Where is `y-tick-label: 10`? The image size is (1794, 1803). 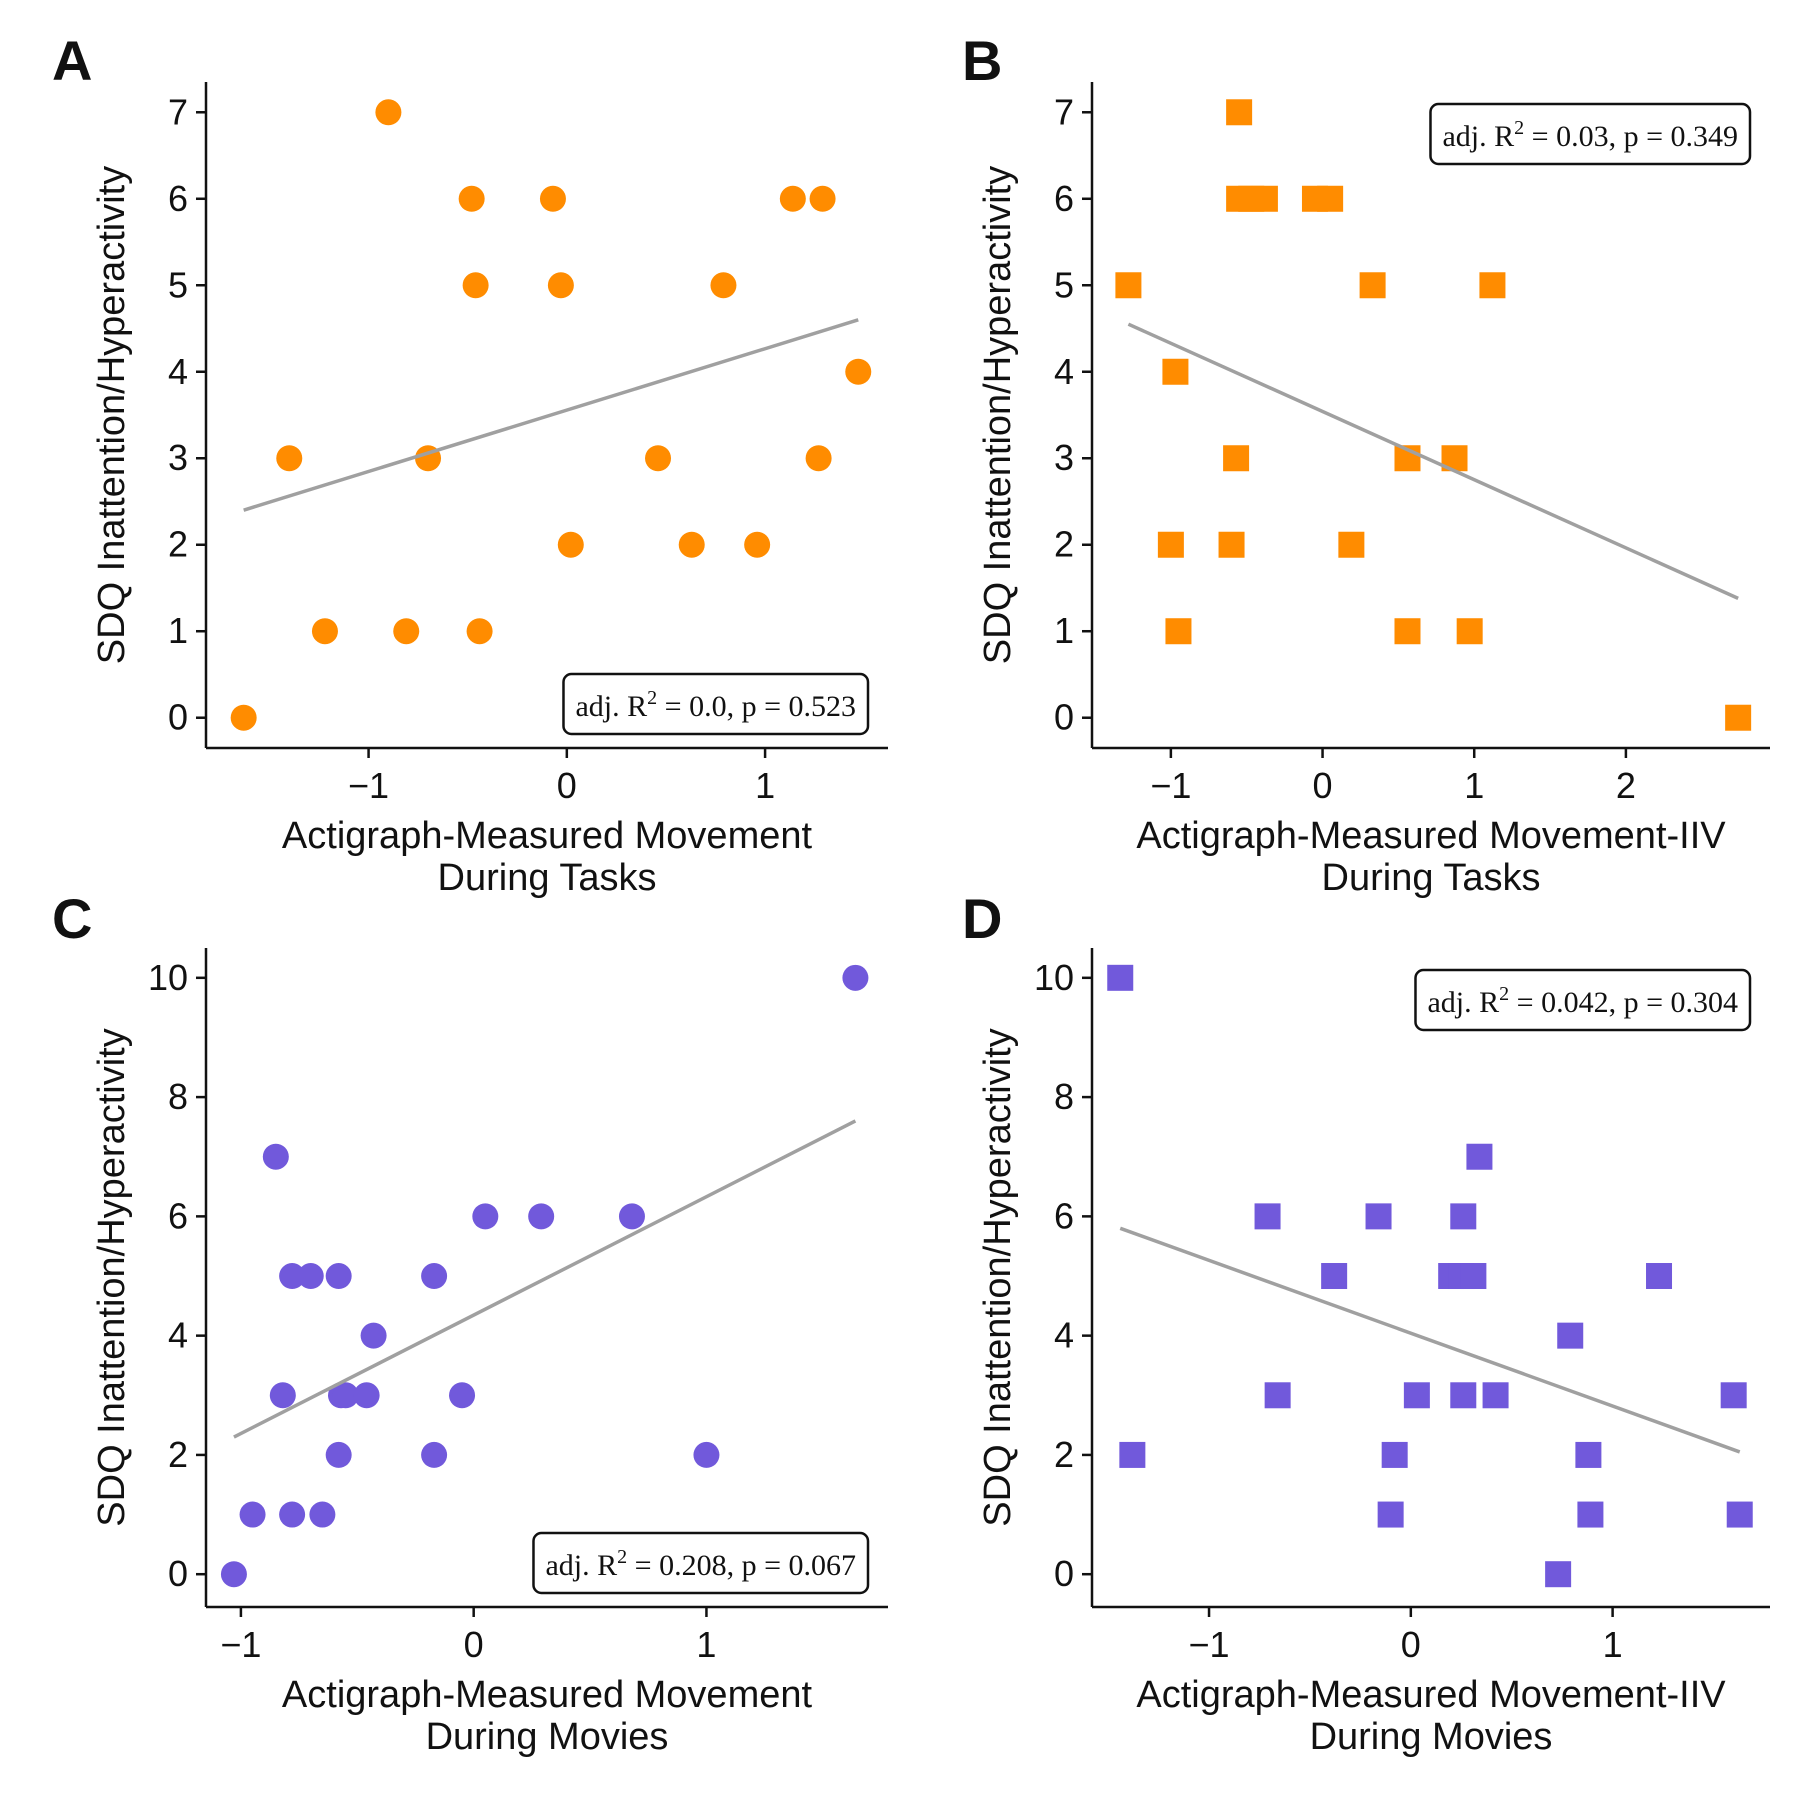
y-tick-label: 10 is located at coordinates (1054, 977).